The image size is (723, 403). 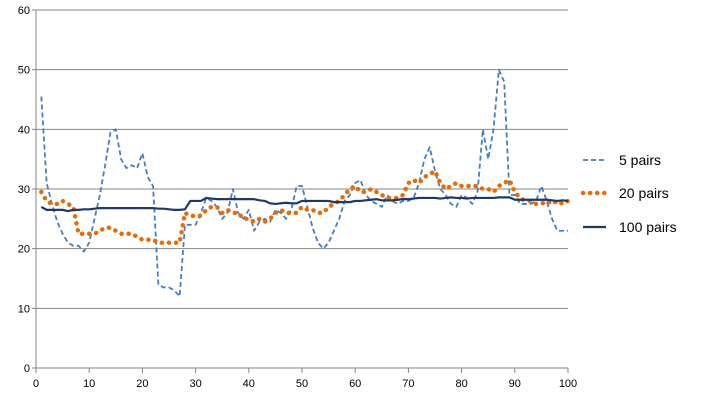 What do you see at coordinates (568, 384) in the screenshot?
I see `x-tick-label-100: 100` at bounding box center [568, 384].